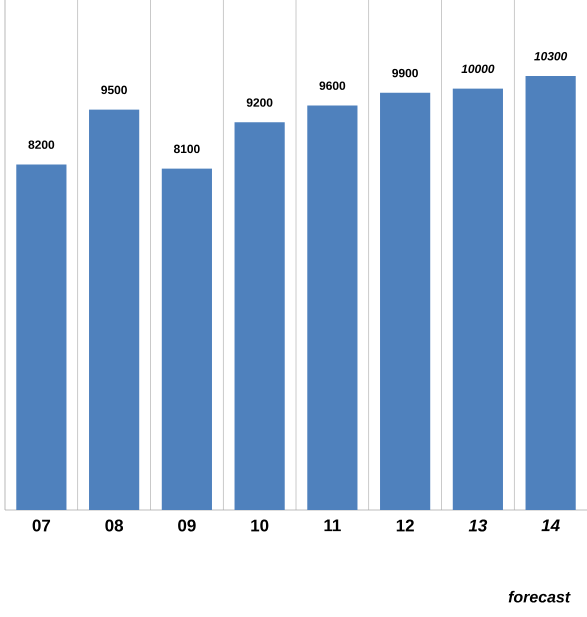  Describe the element at coordinates (405, 73) in the screenshot. I see `data-label: 9900` at that location.